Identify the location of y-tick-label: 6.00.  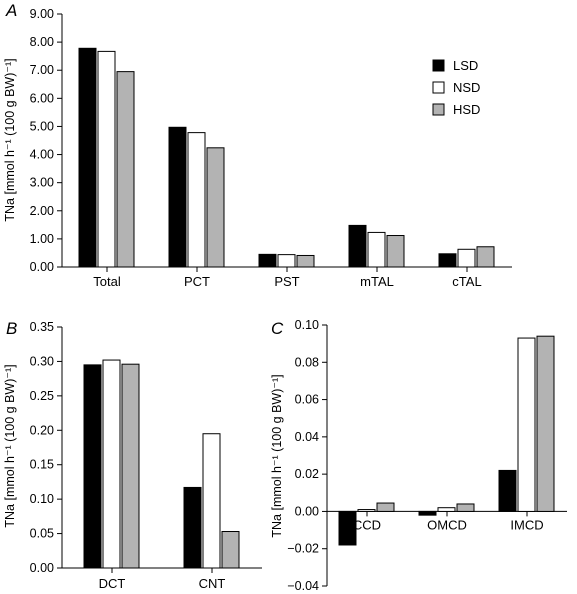
(42, 98).